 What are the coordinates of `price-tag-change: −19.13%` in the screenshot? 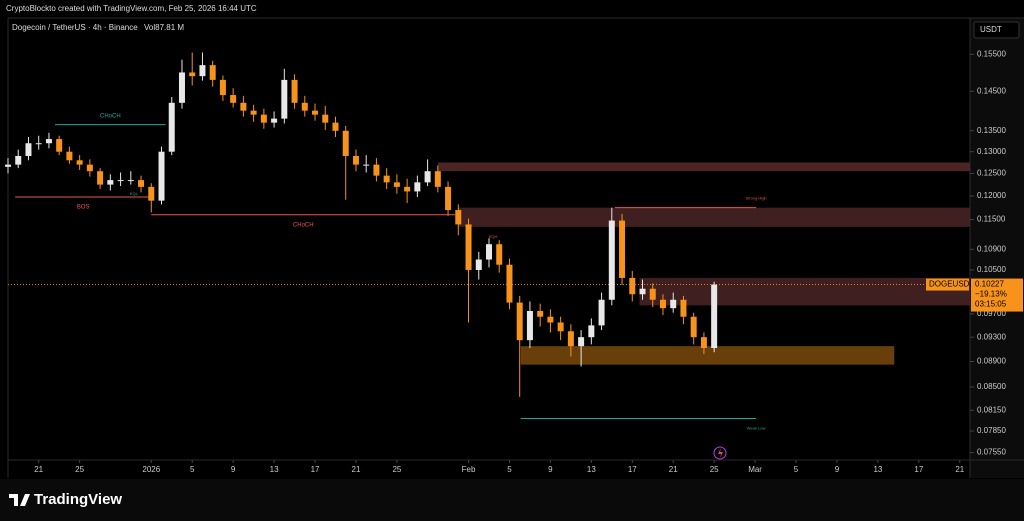 It's located at (991, 294).